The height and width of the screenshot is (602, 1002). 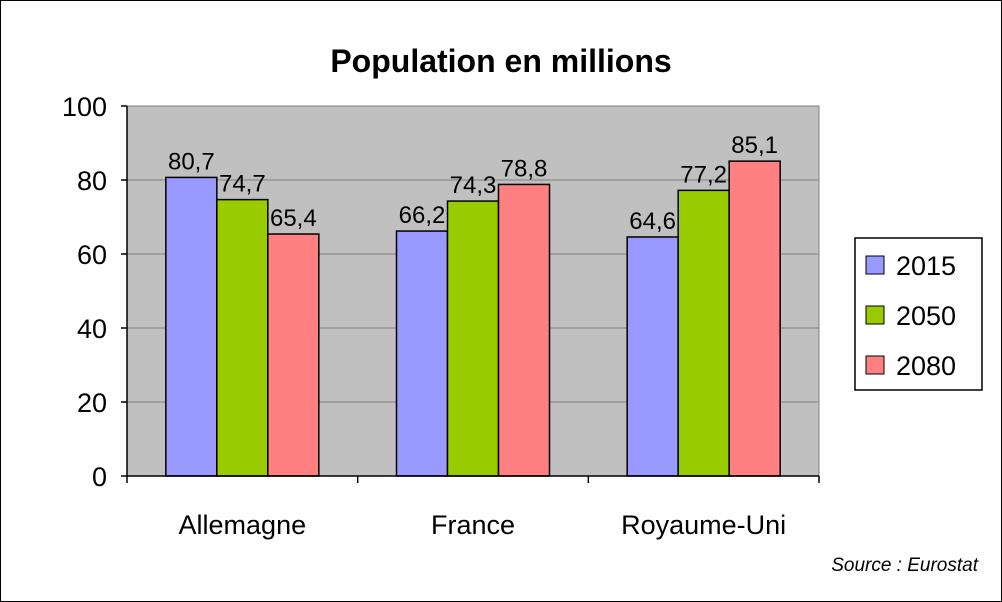 I want to click on data-label: 74,3, so click(x=473, y=185).